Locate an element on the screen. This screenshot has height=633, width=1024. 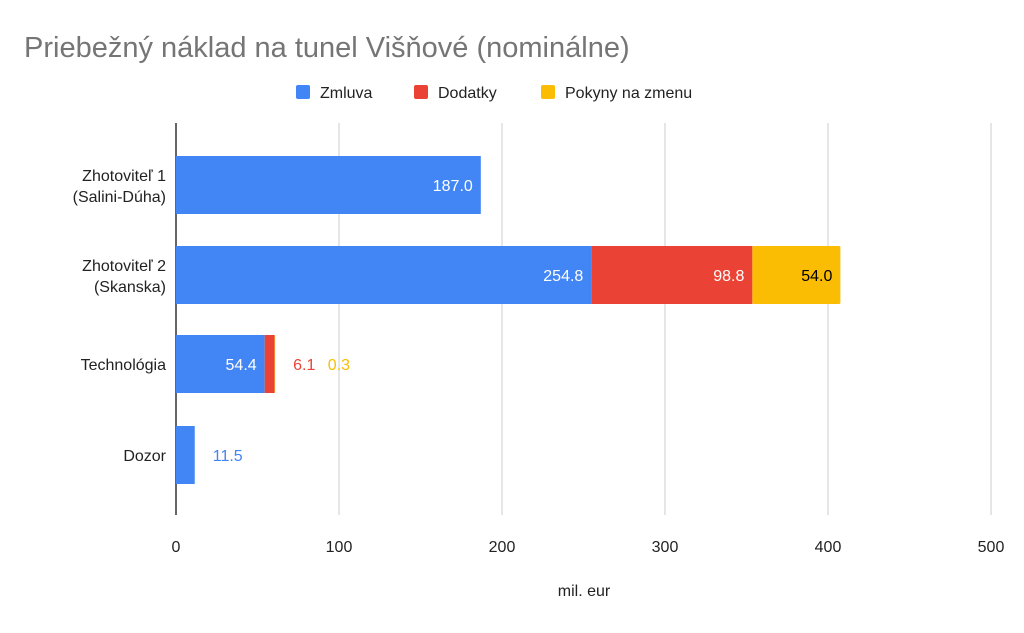
x-axis-ticks: 0 100 200 300 400 500 is located at coordinates (588, 547).